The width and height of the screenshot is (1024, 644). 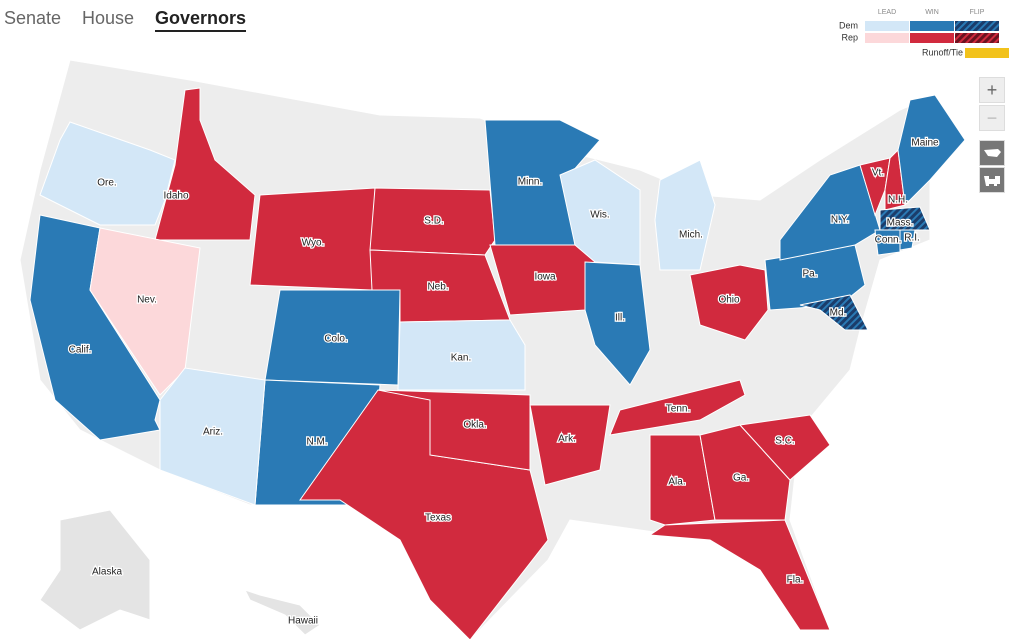 I want to click on state-label: Idaho, so click(x=175, y=196).